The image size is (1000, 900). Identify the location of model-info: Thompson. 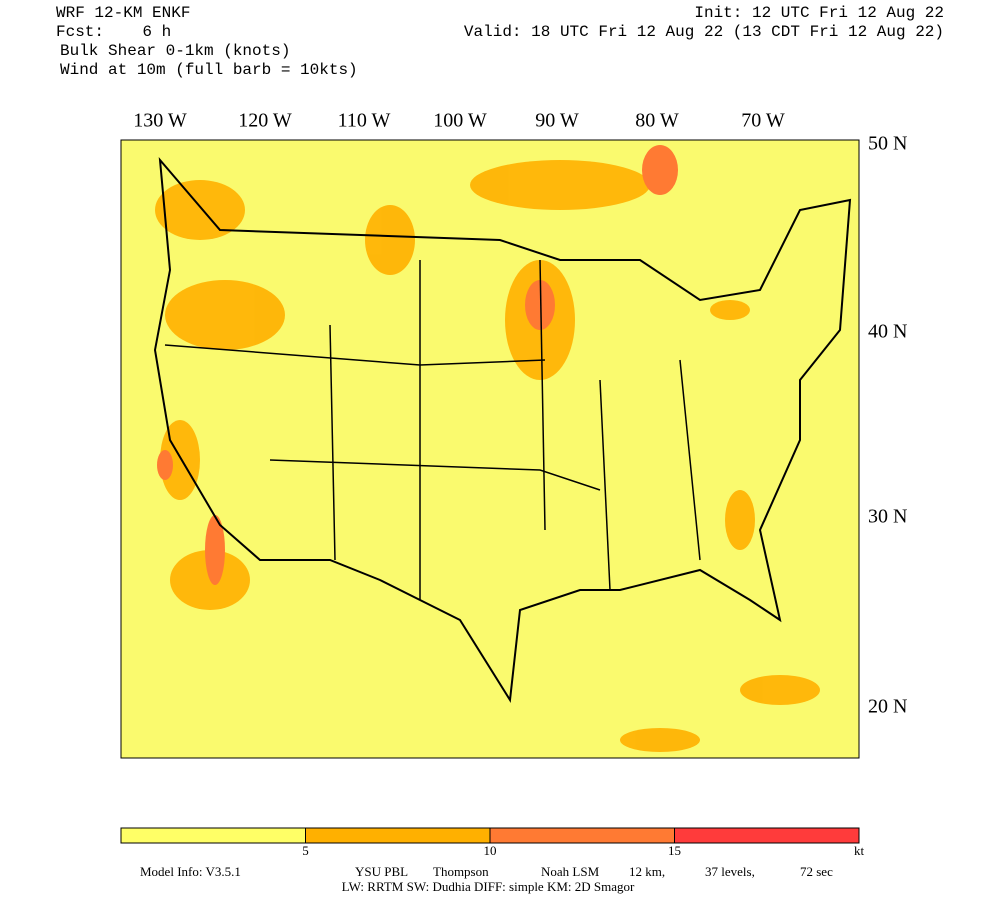
(461, 871).